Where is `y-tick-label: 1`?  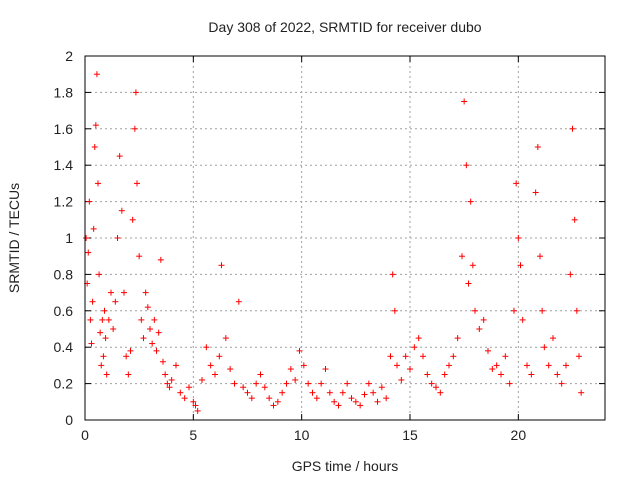
y-tick-label: 1 is located at coordinates (69, 238).